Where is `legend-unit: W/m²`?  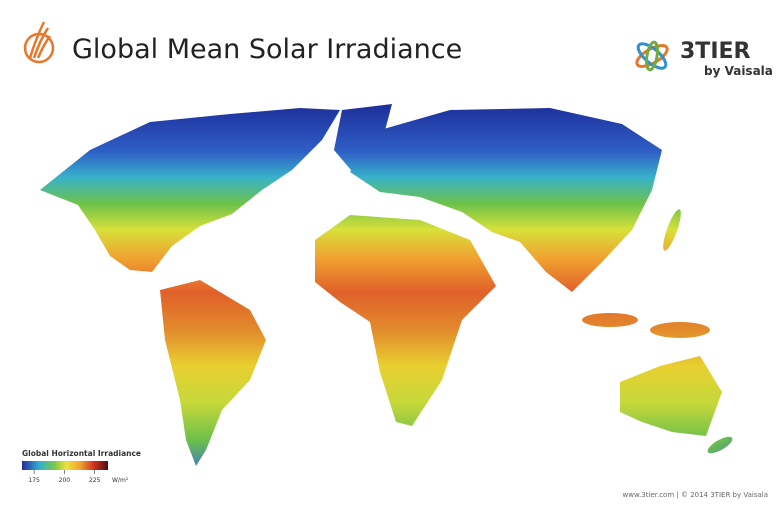 legend-unit: W/m² is located at coordinates (120, 480).